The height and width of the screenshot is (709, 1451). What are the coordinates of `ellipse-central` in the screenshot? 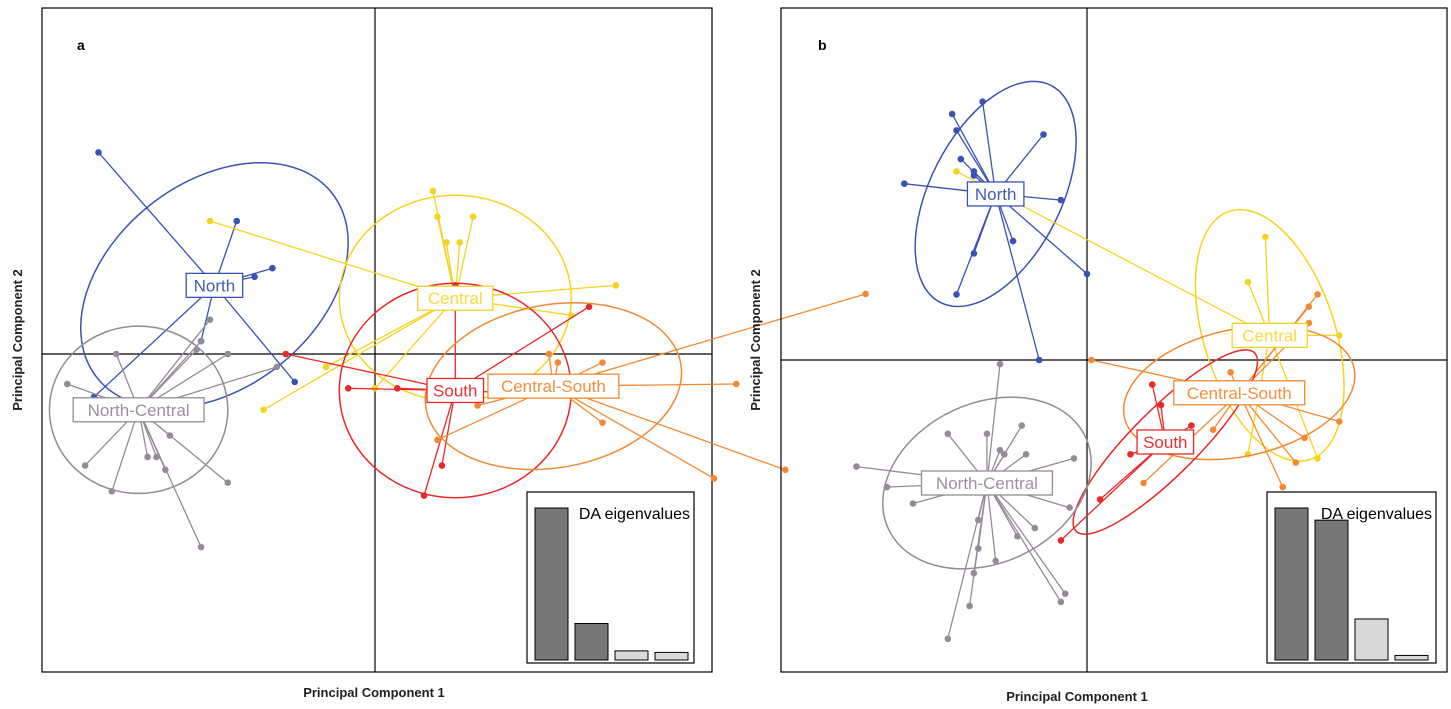 It's located at (1269, 335).